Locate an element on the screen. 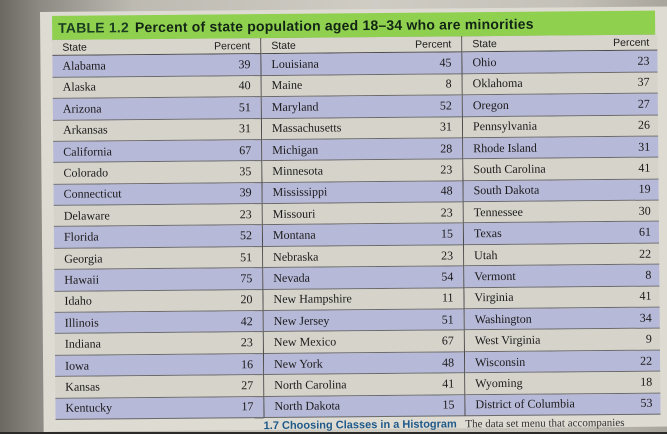 Image resolution: width=667 pixels, height=434 pixels. table-row: Wisconsin 22 is located at coordinates (562, 362).